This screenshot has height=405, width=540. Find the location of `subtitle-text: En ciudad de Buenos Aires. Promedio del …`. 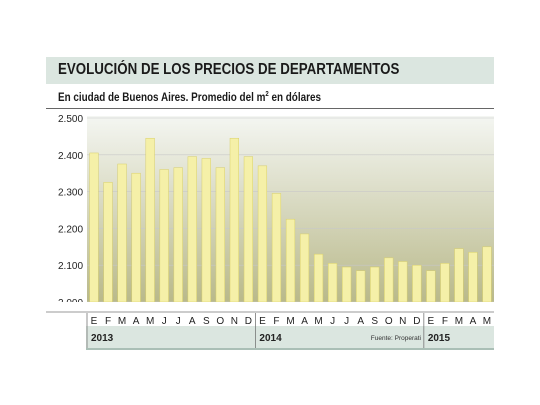

subtitle-text: En ciudad de Buenos Aires. Promedio del … is located at coordinates (162, 97).